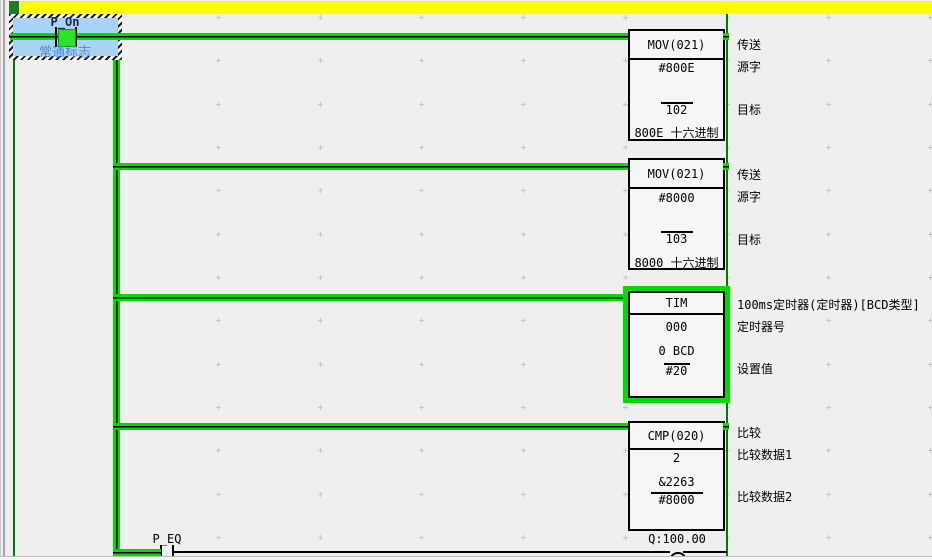  Describe the element at coordinates (676, 85) in the screenshot. I see `instruction-block-mov1: MOV(021) #800E 102 800E 十六进制` at that location.